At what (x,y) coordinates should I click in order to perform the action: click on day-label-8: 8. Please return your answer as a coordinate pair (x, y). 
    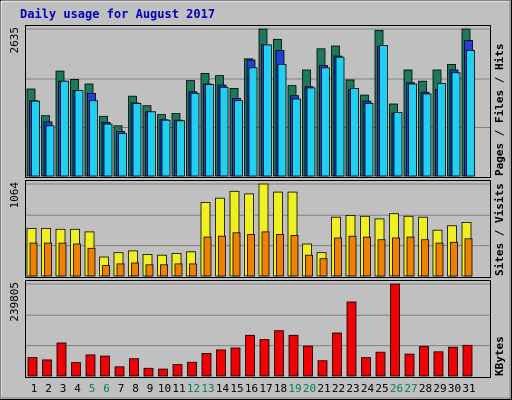
    Looking at the image, I should click on (135, 388).